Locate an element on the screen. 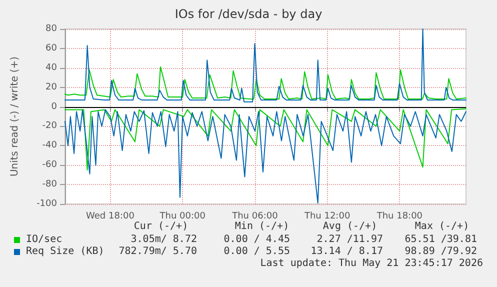  text: 782.79m/ 5.70 is located at coordinates (157, 252).